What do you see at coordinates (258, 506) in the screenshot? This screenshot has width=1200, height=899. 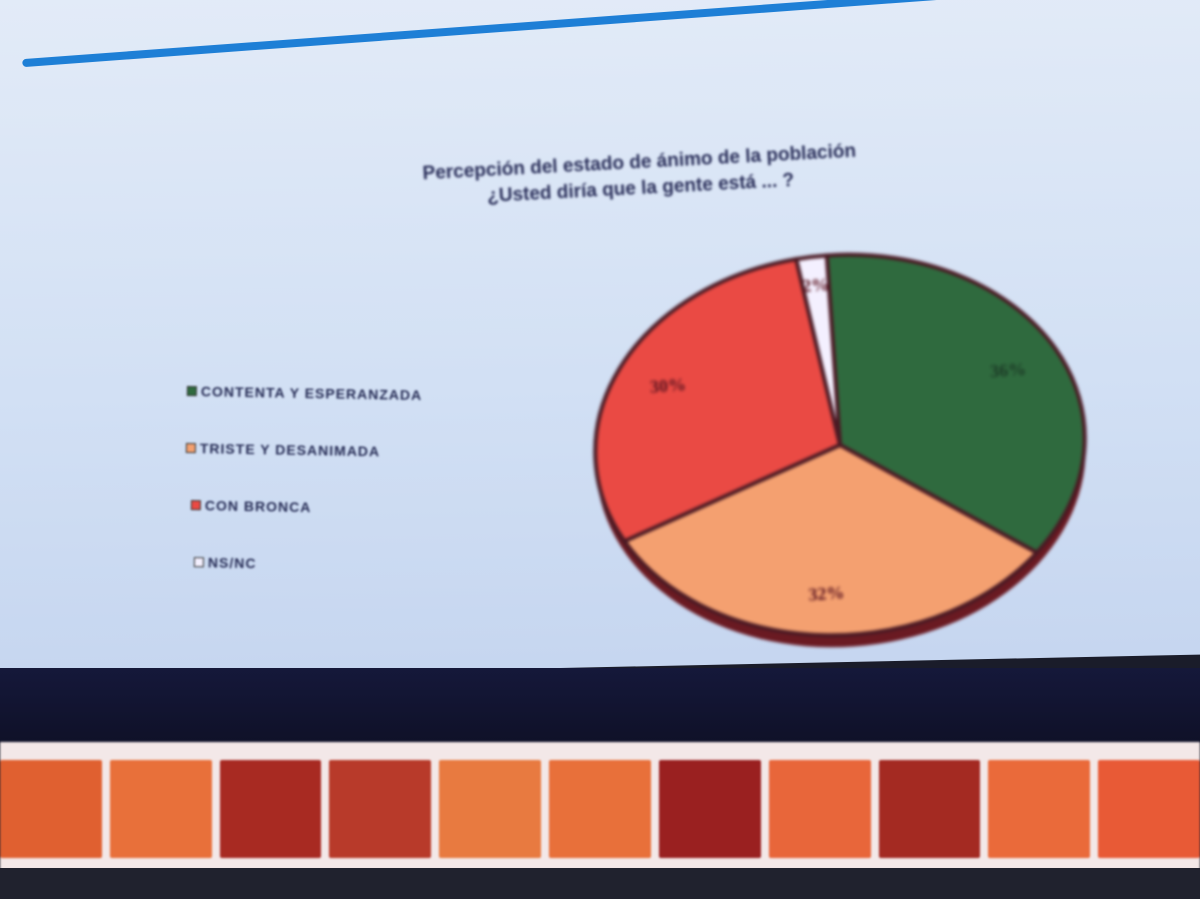 I see `legend-label: CON BRONCA` at bounding box center [258, 506].